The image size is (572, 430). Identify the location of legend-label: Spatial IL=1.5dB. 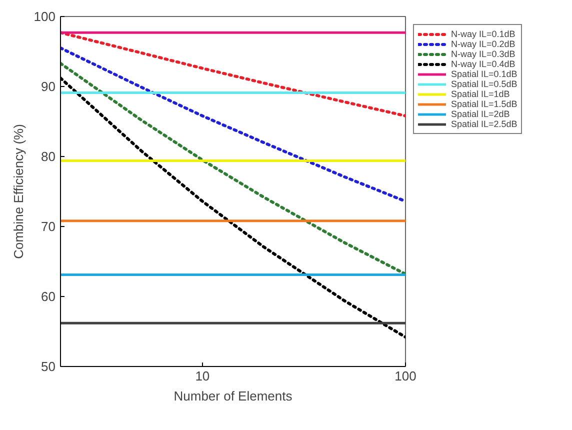
(484, 104).